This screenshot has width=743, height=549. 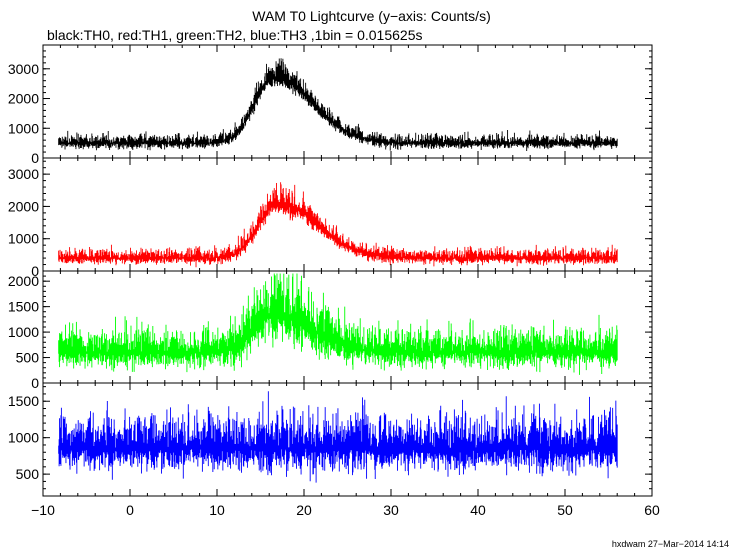 I want to click on x-tick-label: 60, so click(x=652, y=510).